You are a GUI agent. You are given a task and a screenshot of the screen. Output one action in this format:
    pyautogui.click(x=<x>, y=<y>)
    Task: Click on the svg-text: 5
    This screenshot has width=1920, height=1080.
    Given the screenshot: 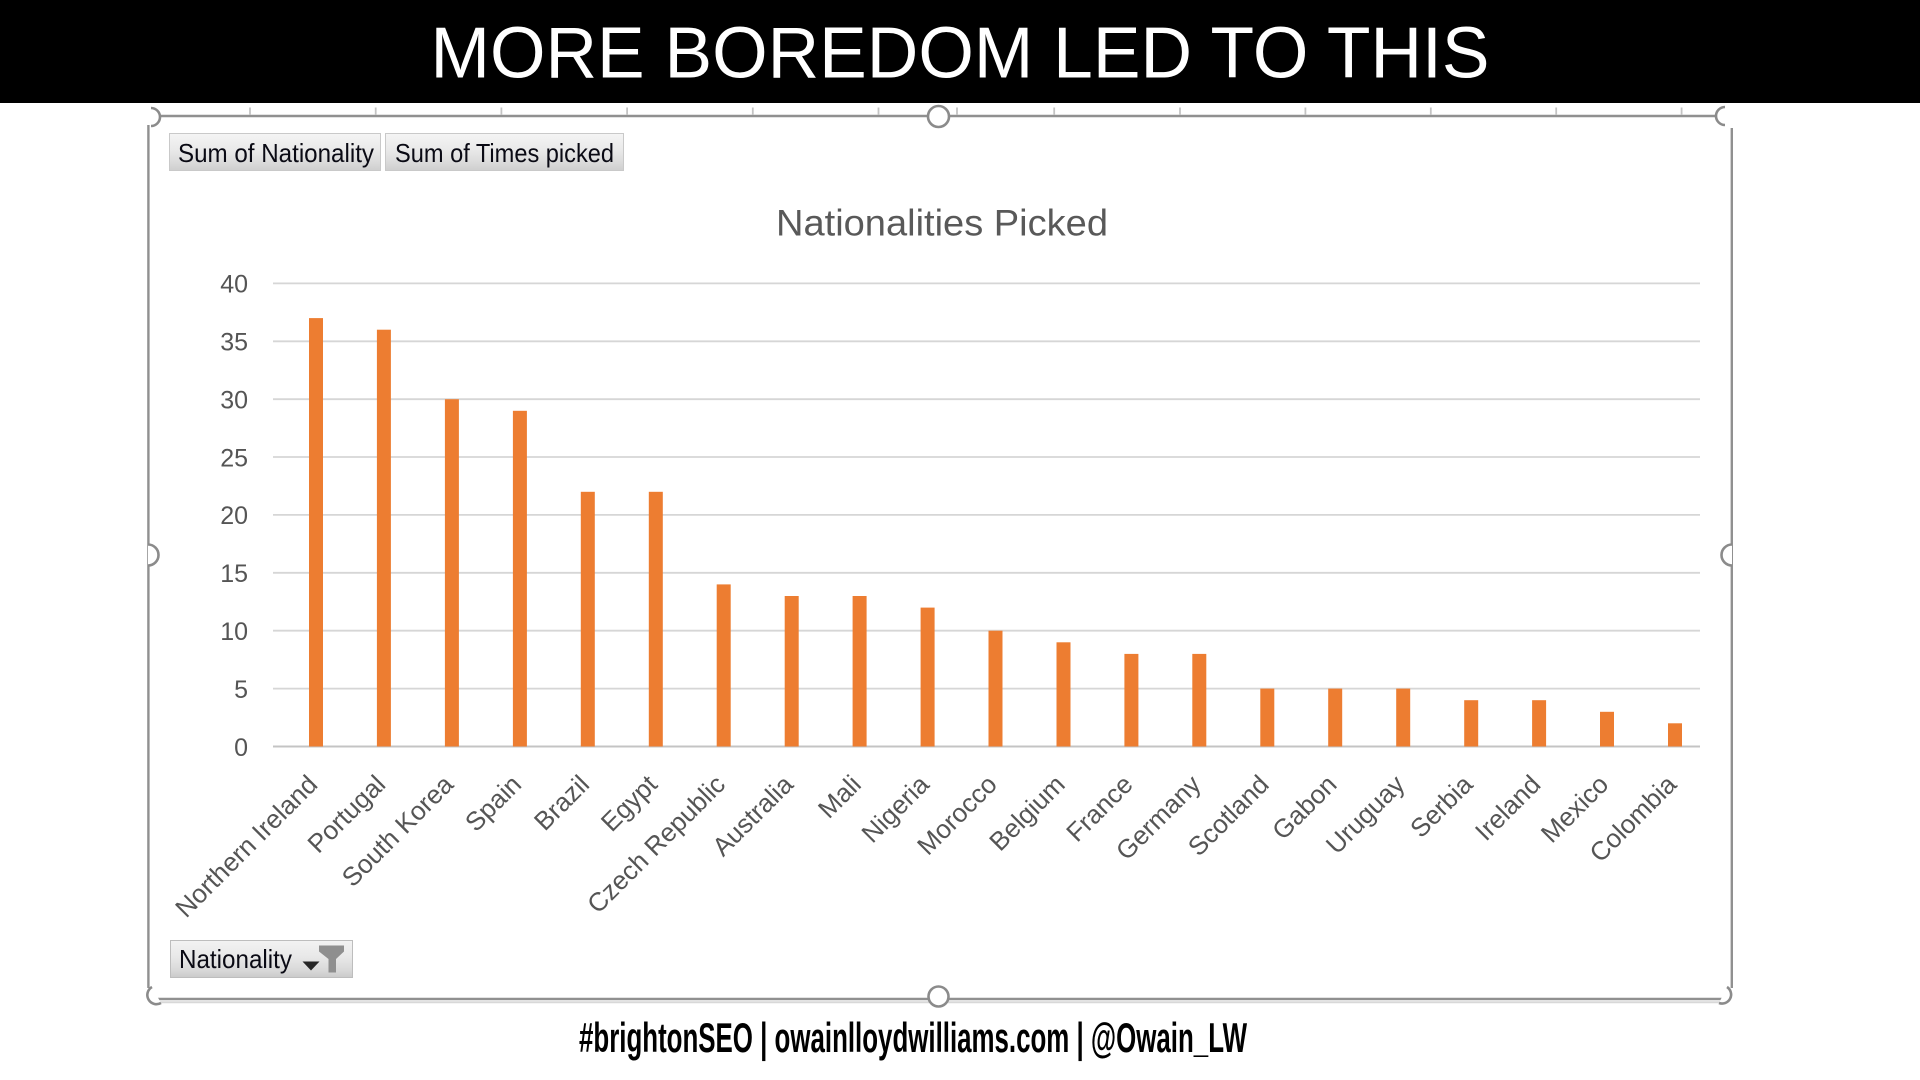 What is the action you would take?
    pyautogui.click(x=241, y=690)
    